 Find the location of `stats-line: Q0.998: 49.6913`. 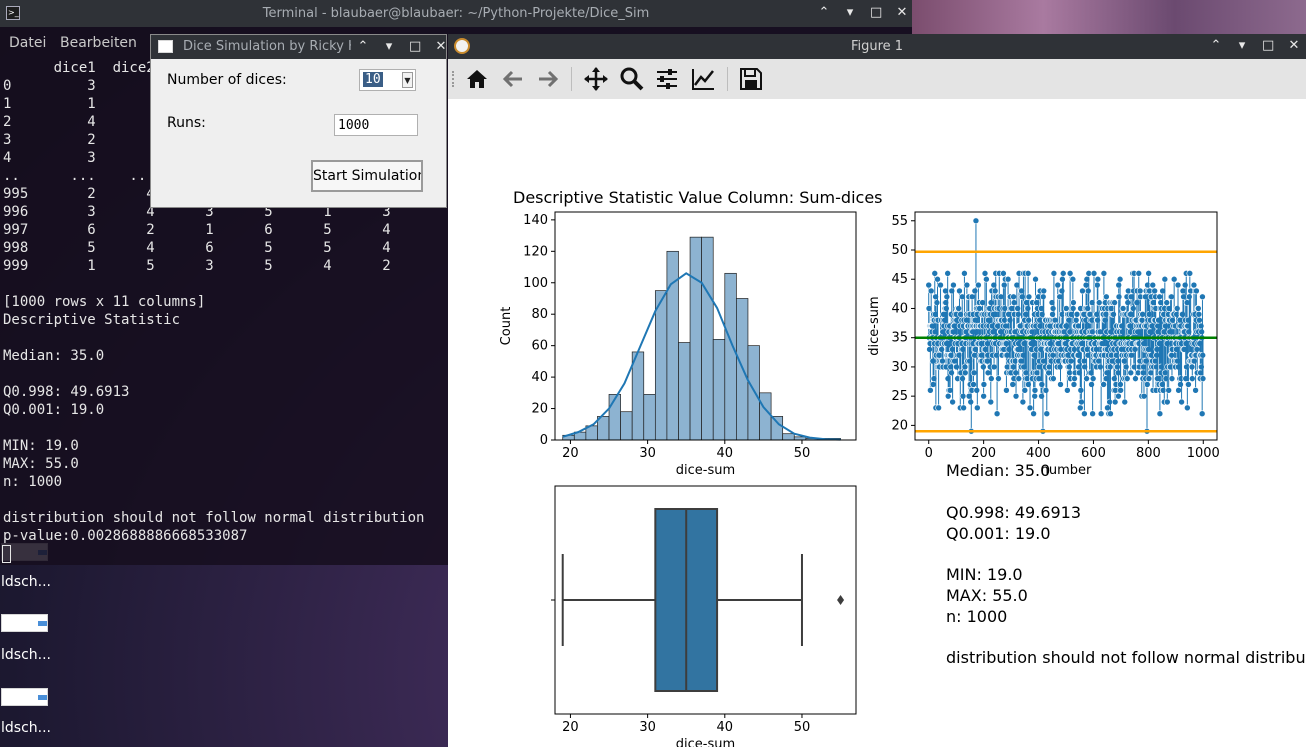

stats-line: Q0.998: 49.6913 is located at coordinates (1014, 512).